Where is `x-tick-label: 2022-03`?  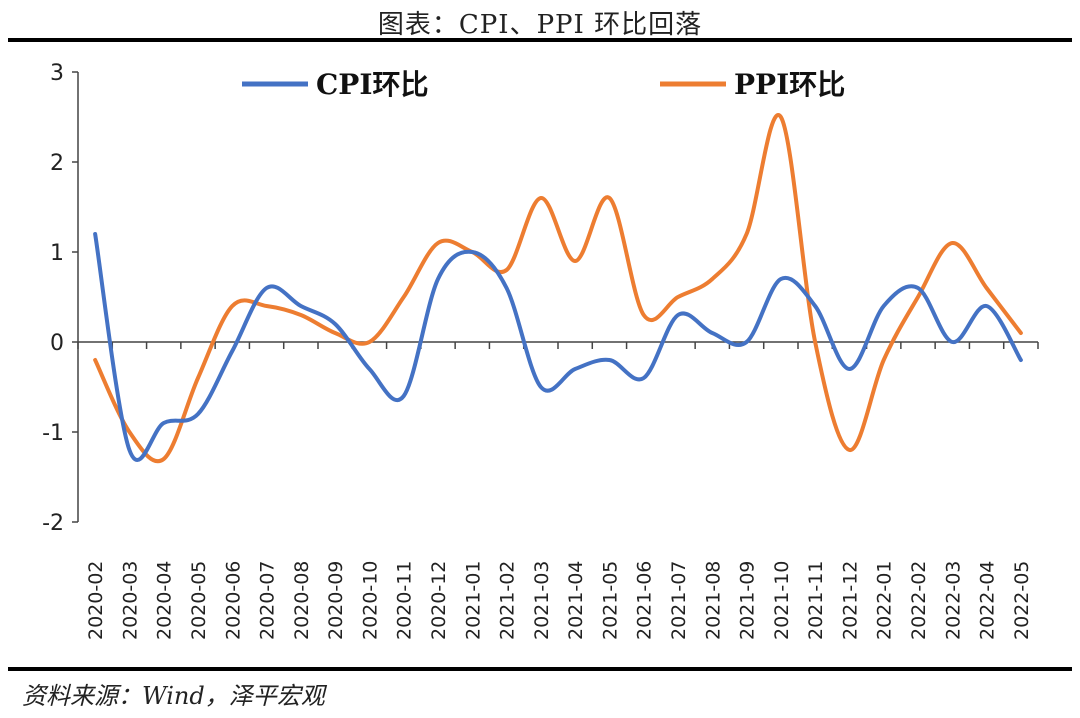
x-tick-label: 2022-03 is located at coordinates (953, 600).